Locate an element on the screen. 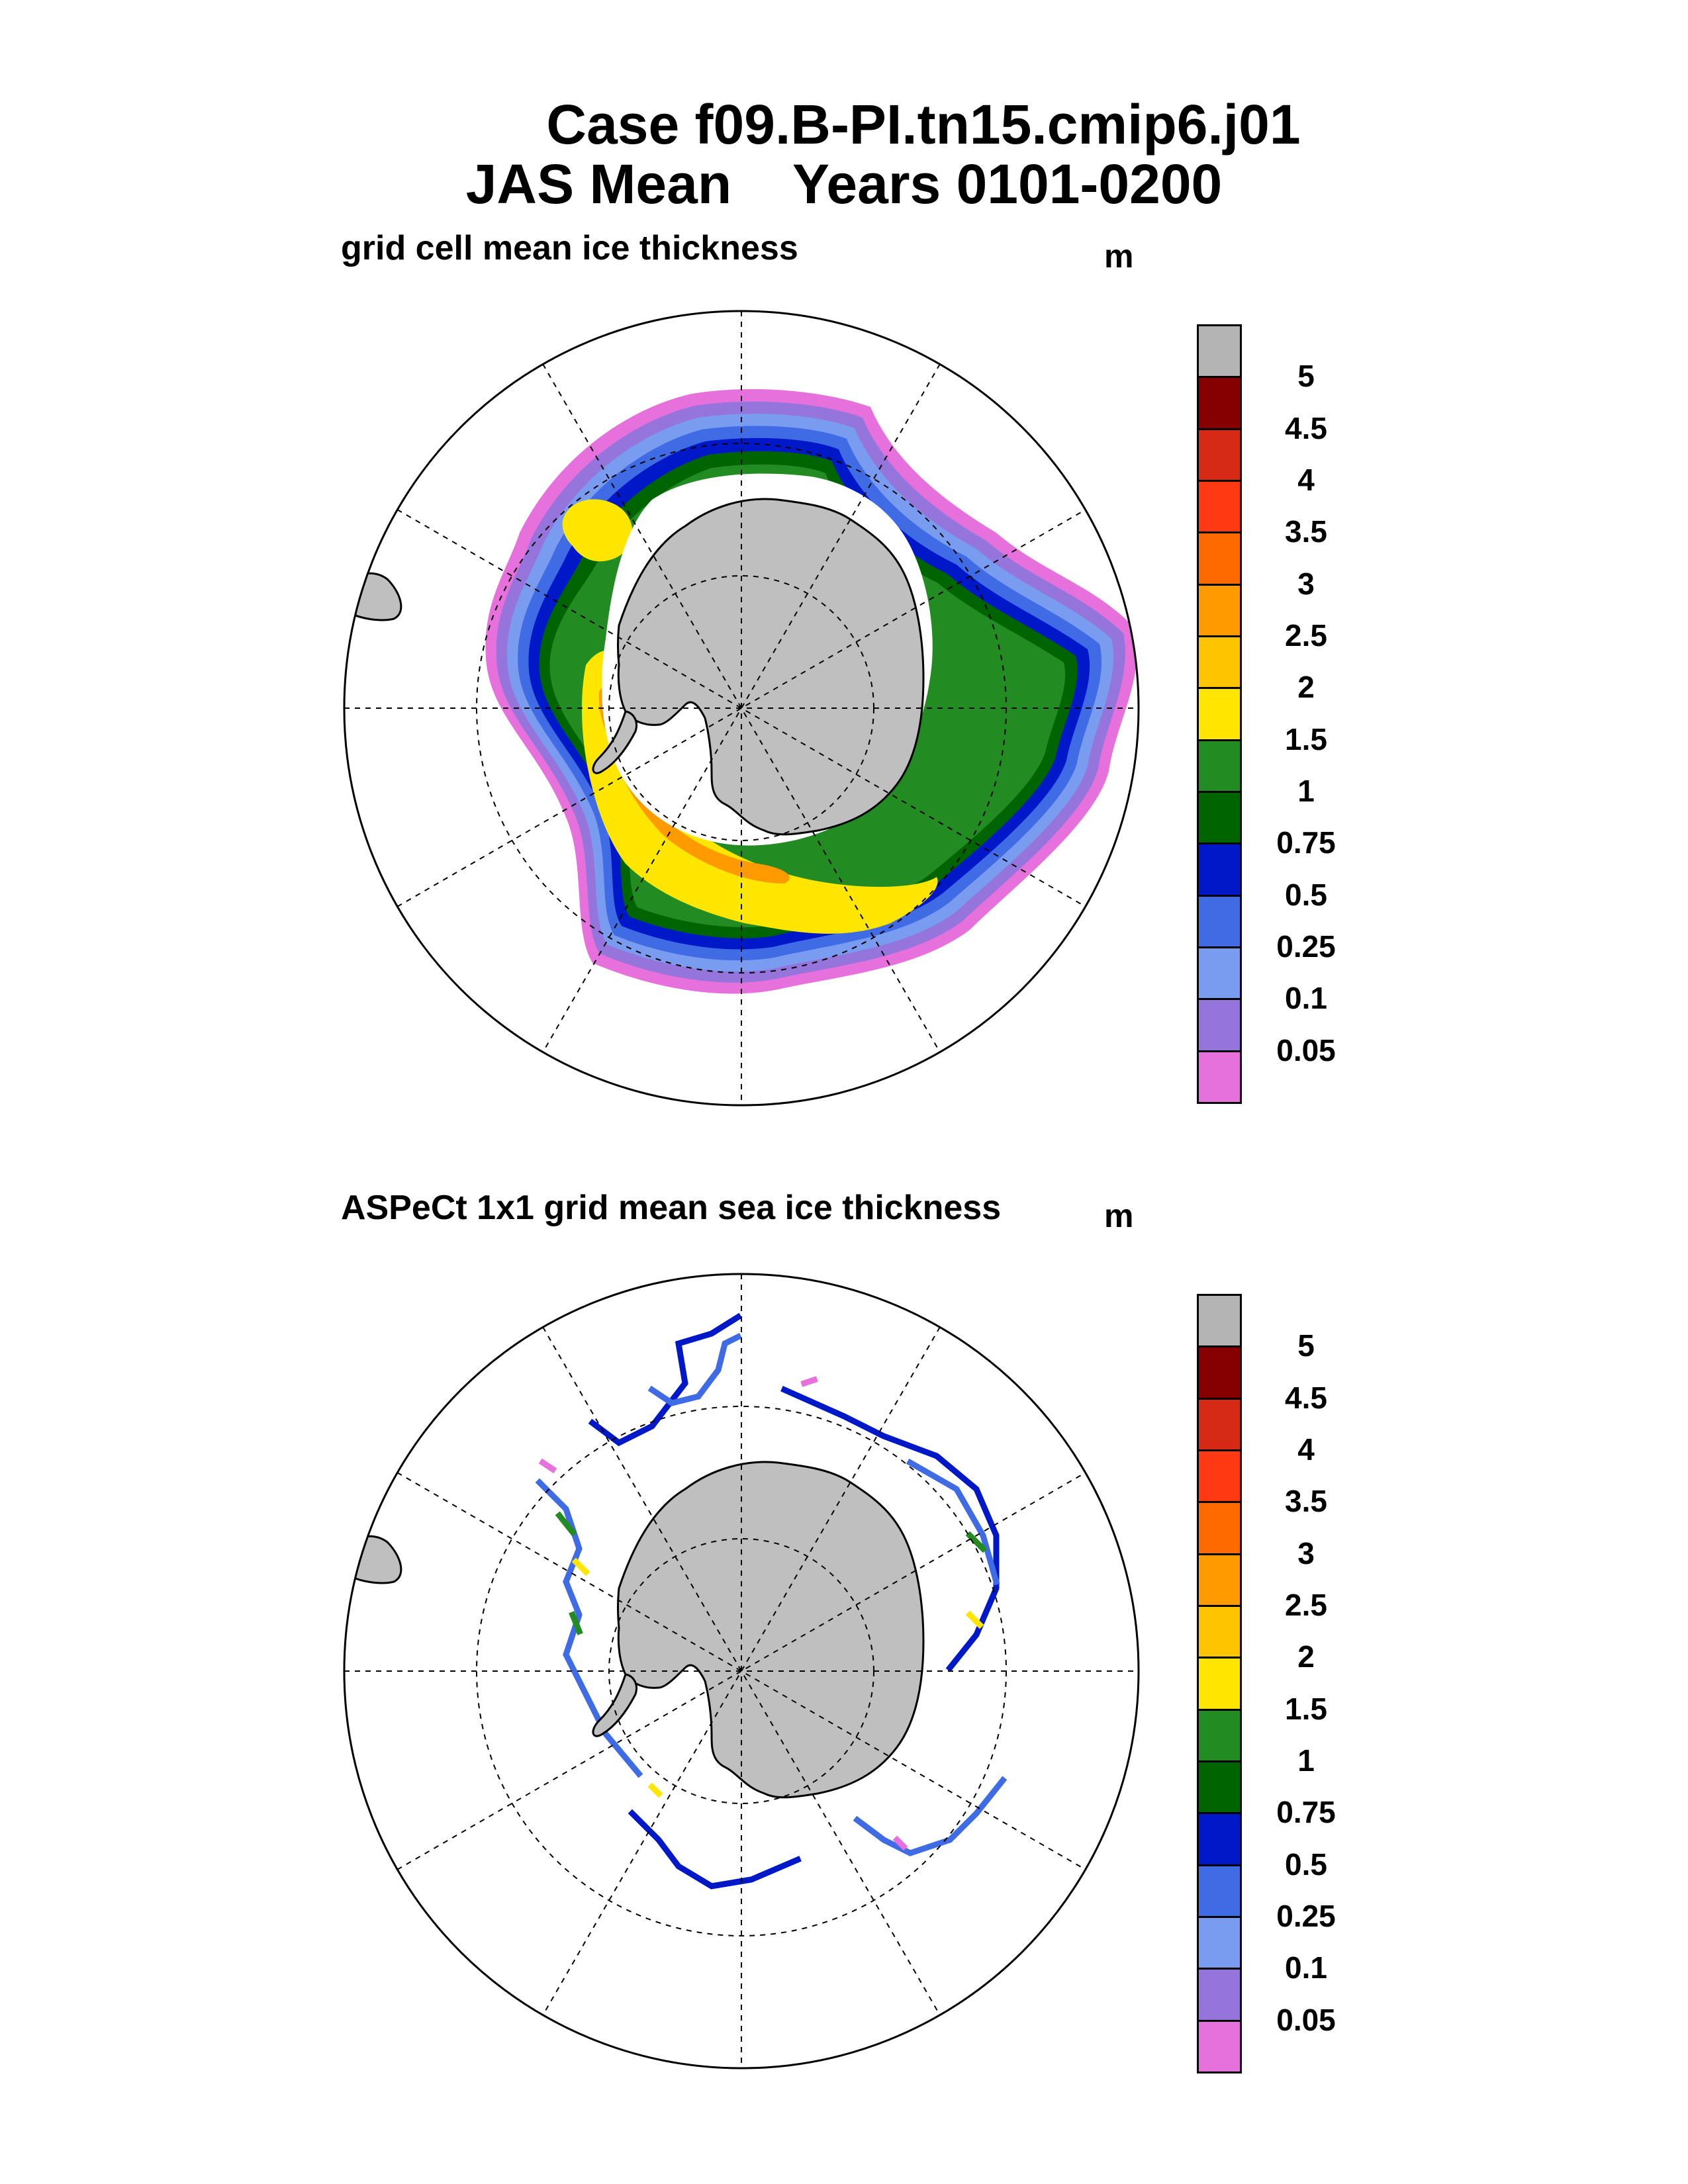 The image size is (1688, 2184). track-ross-north is located at coordinates (665, 1379).